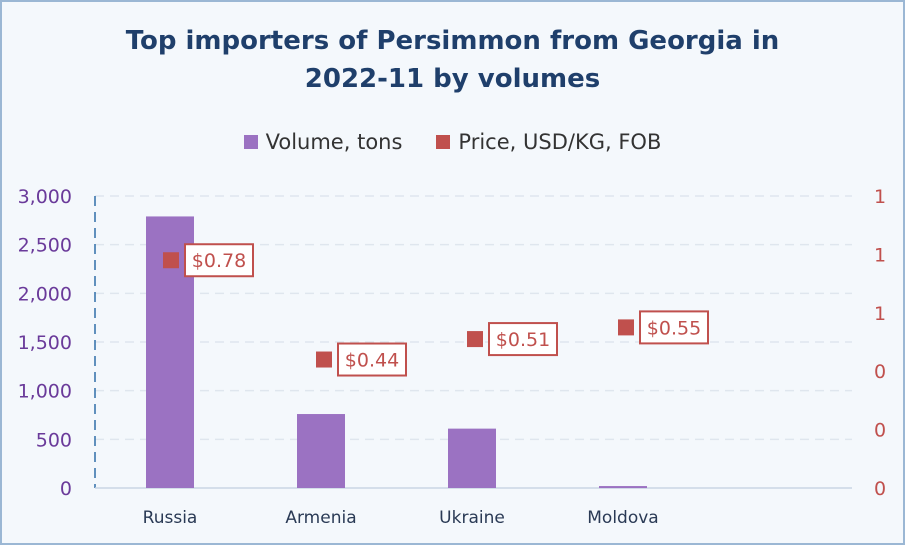 The width and height of the screenshot is (905, 545). I want to click on x-tick-label: Russia, so click(170, 518).